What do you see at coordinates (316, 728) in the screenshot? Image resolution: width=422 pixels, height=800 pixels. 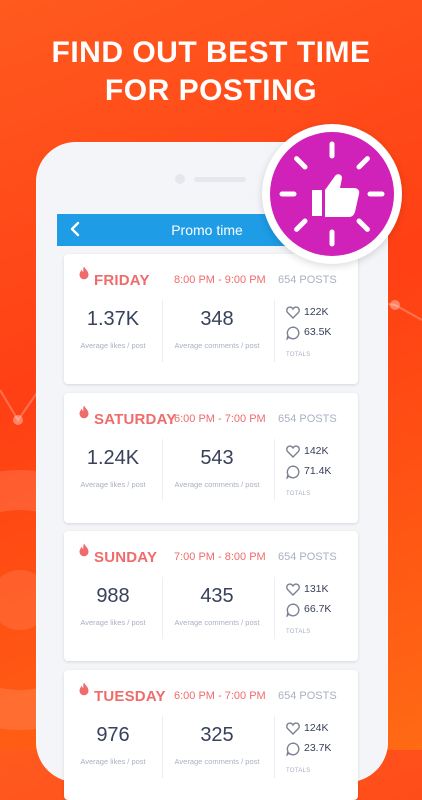 I see `total-likes-value: 124K` at bounding box center [316, 728].